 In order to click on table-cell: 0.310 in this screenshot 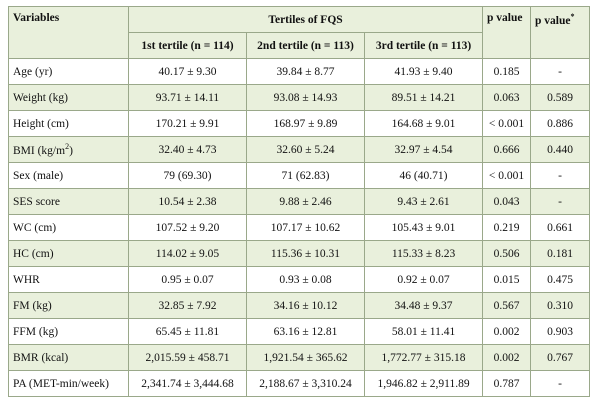, I will do `click(560, 305)`.